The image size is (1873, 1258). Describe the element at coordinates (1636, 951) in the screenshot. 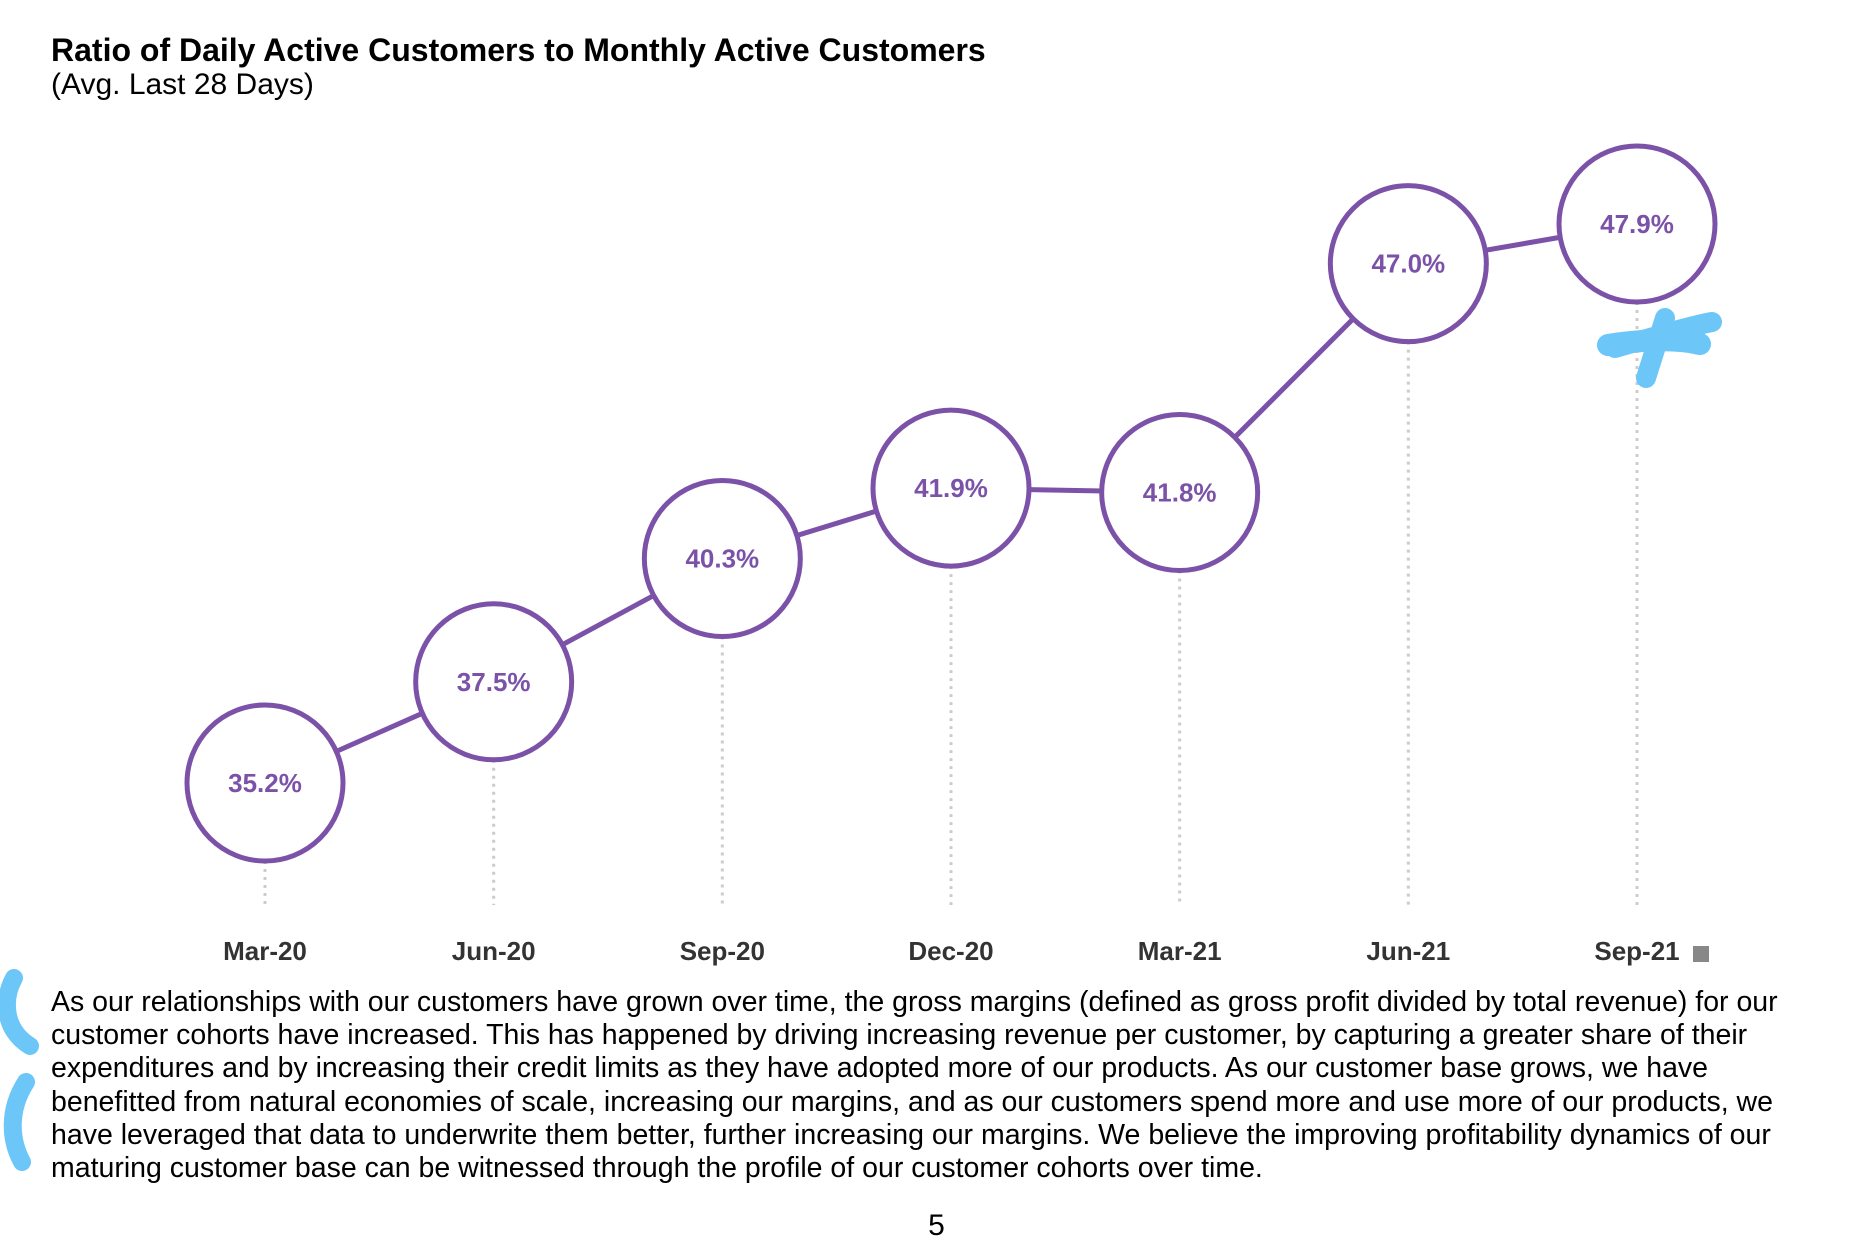

I see `x-tick-label: Sep-21` at that location.